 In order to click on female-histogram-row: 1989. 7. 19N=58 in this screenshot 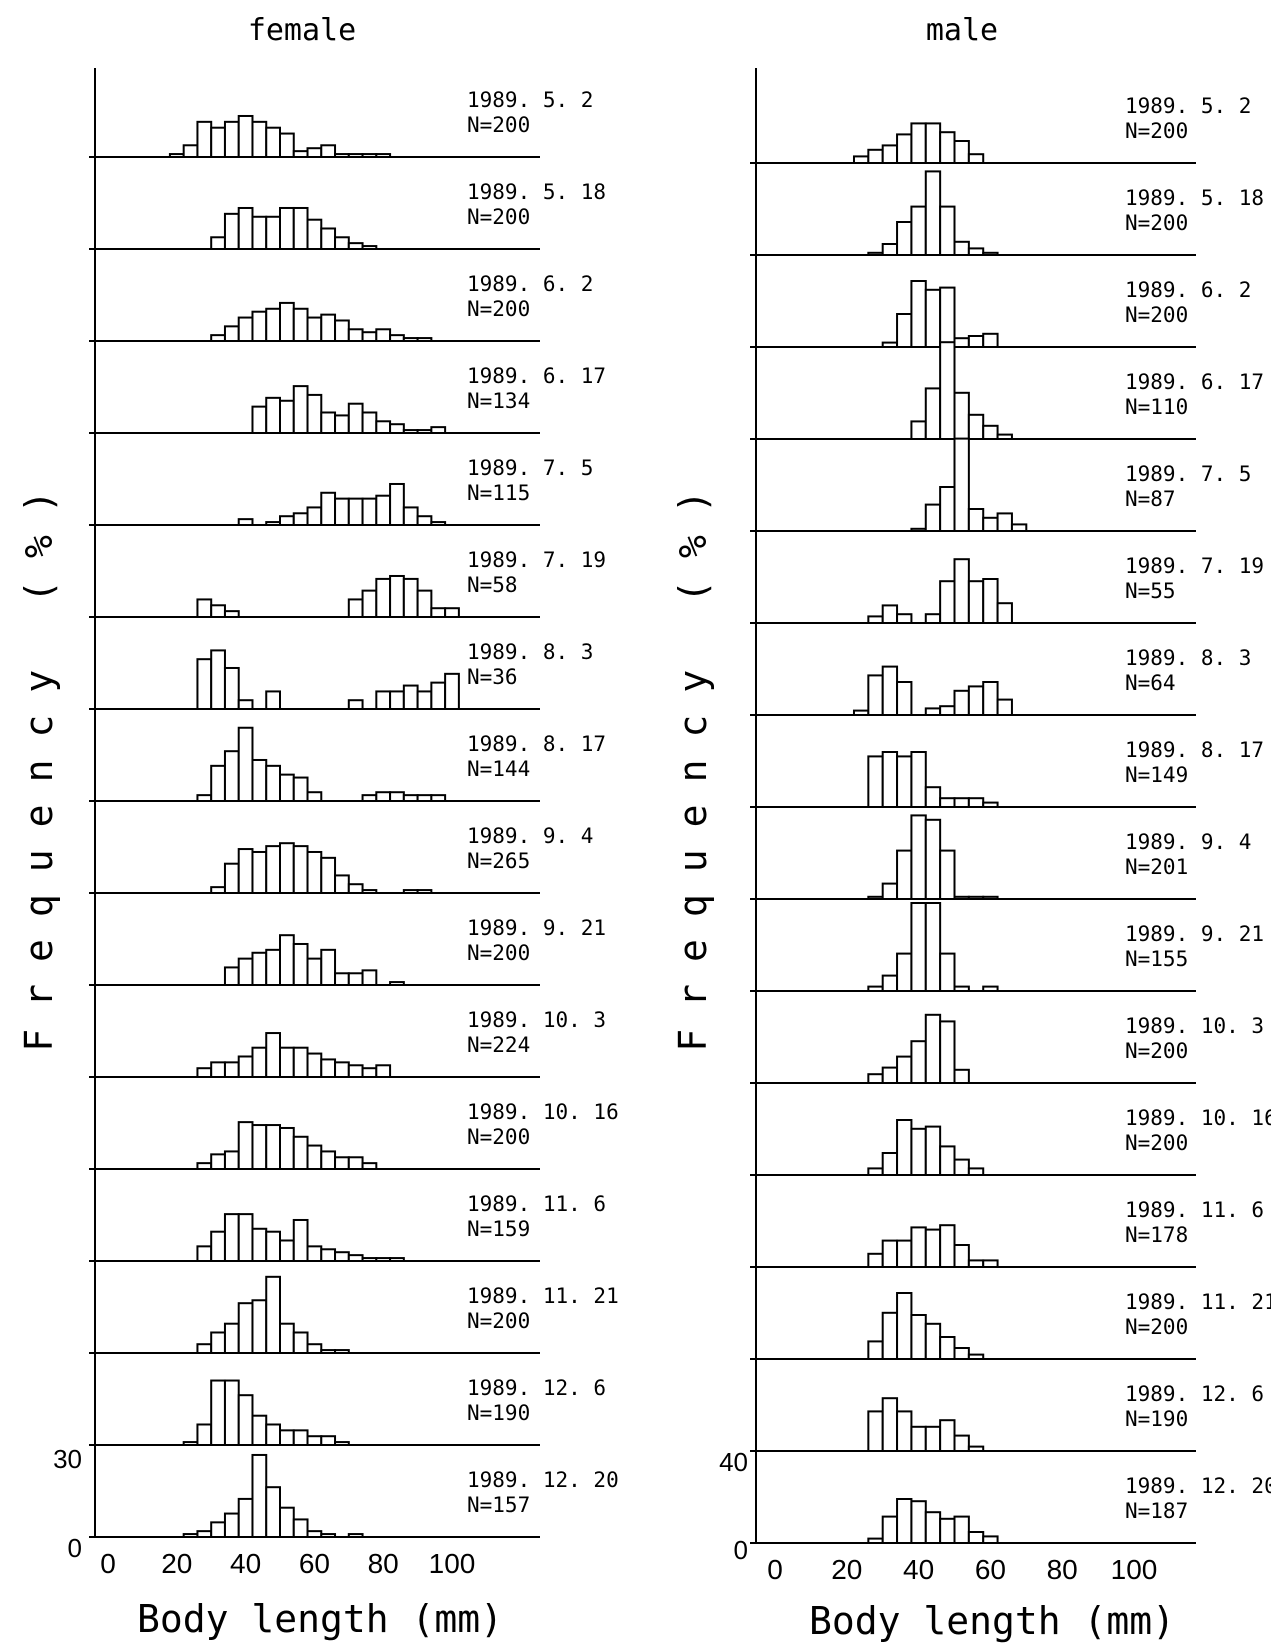, I will do `click(347, 583)`.